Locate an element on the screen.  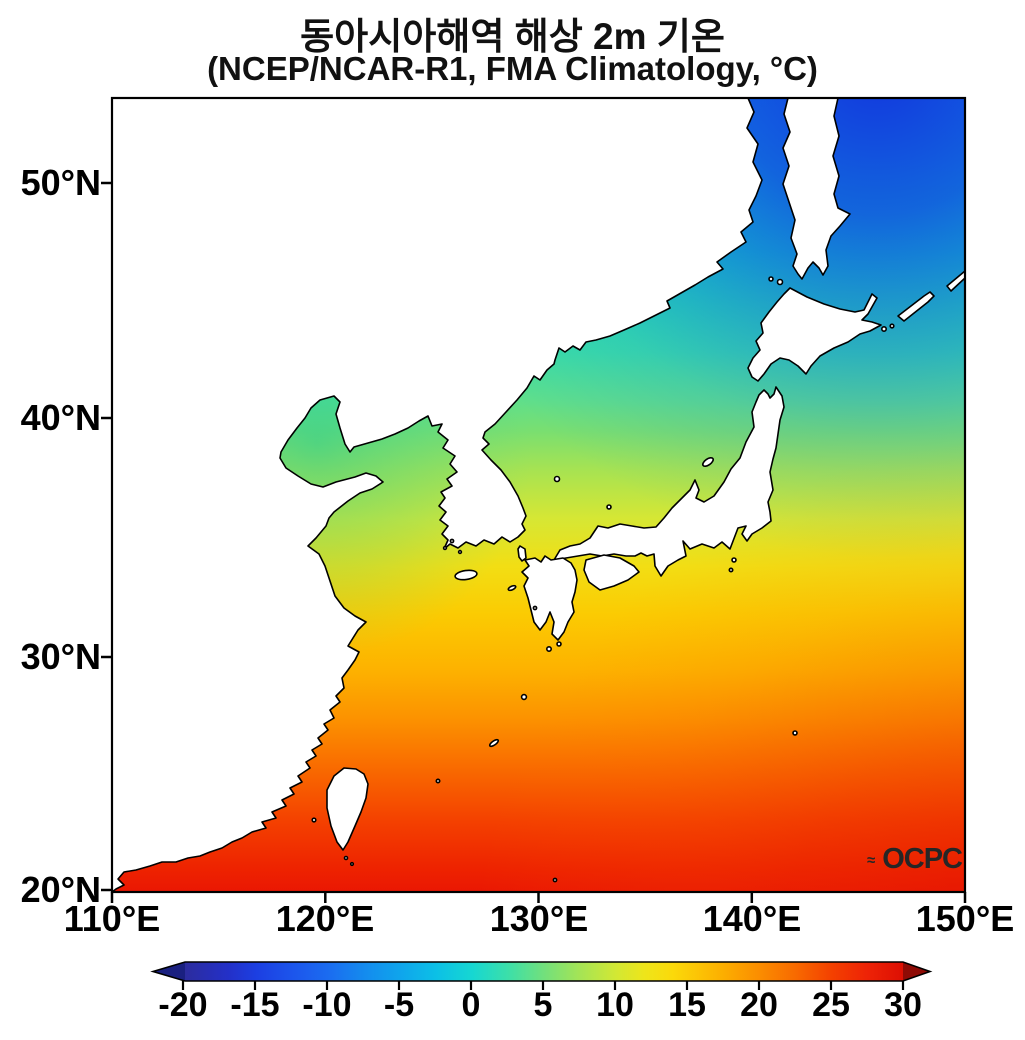
ytick-50n: 50°N is located at coordinates (60, 182).